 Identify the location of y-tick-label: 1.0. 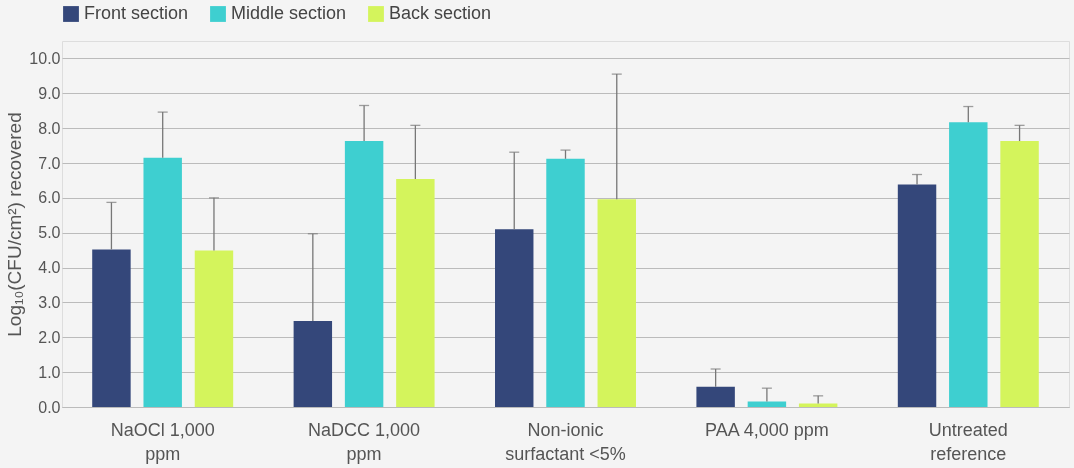
(49, 372).